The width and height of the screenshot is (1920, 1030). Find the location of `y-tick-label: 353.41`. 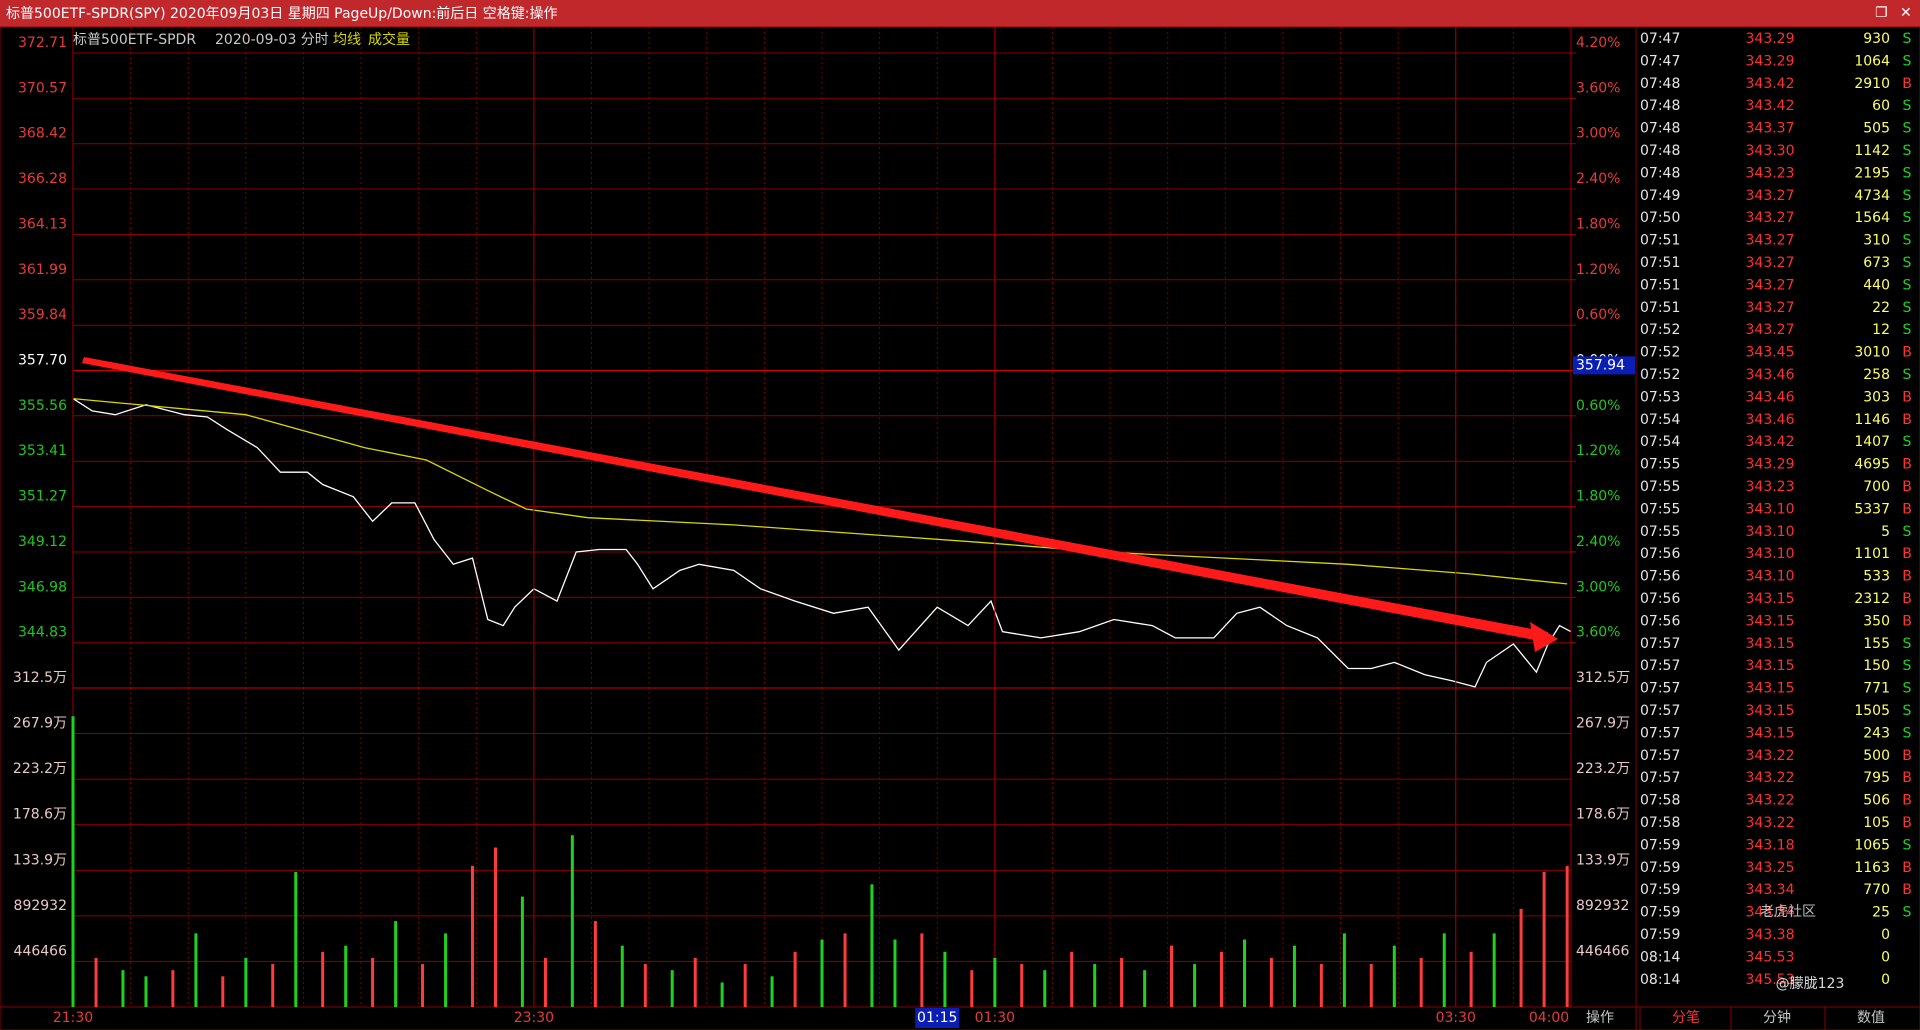

y-tick-label: 353.41 is located at coordinates (42, 451).